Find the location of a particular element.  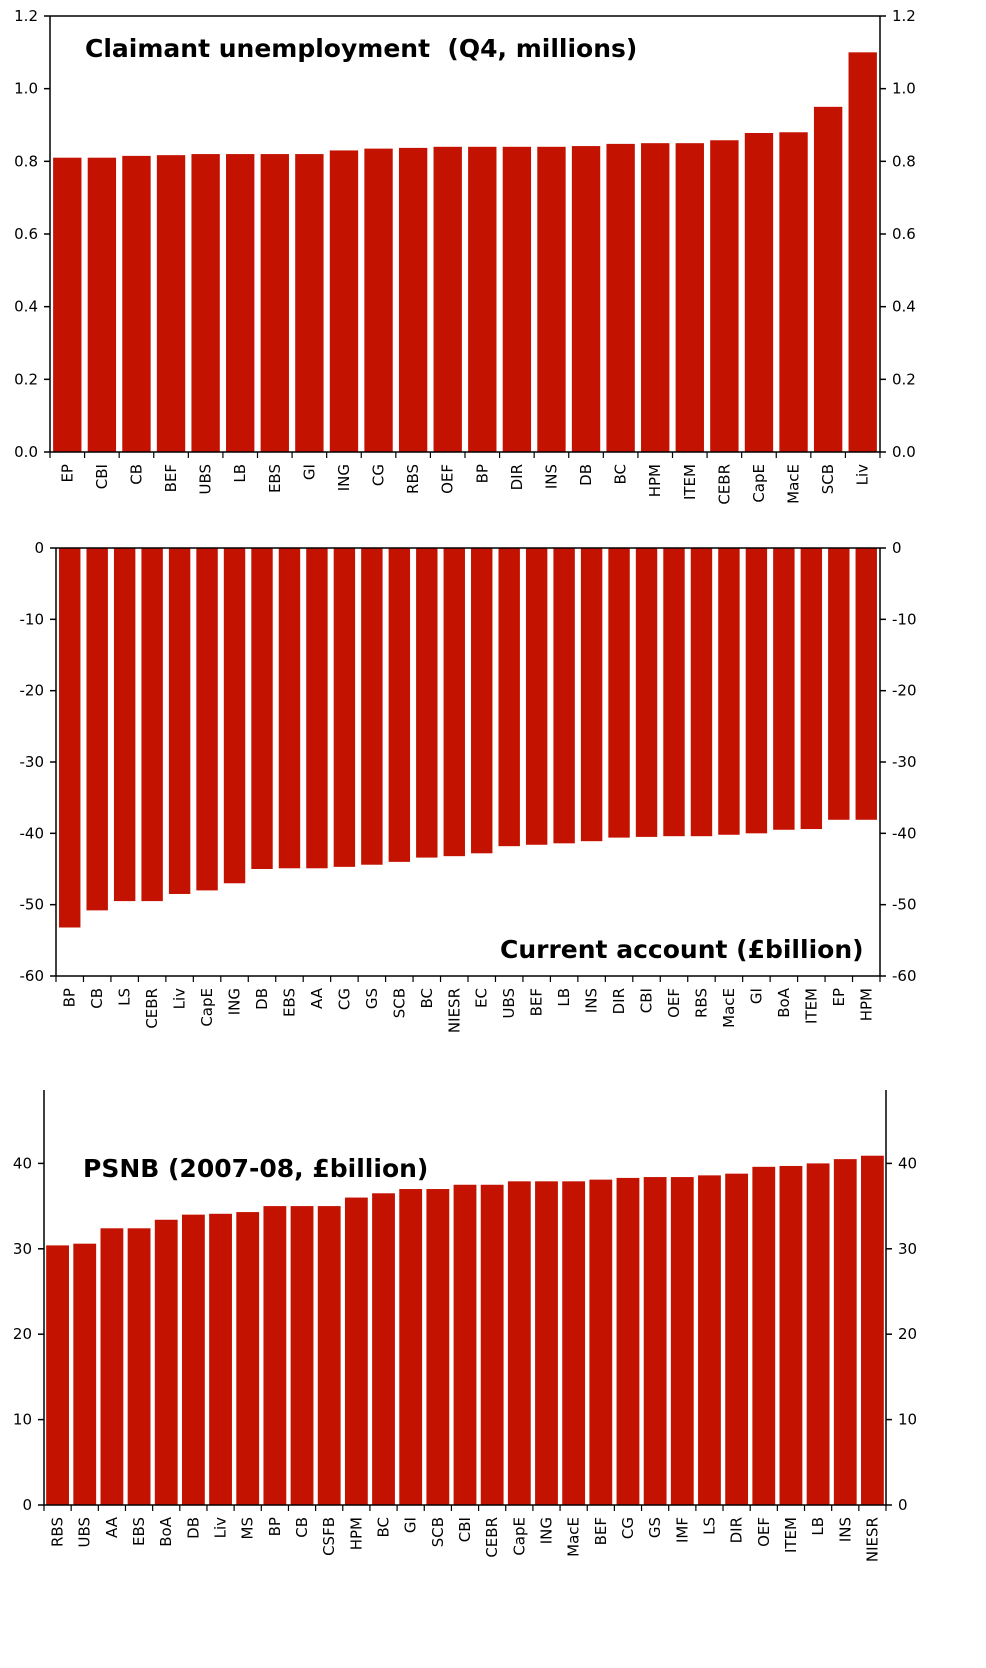

bar-AA is located at coordinates (112, 1366).